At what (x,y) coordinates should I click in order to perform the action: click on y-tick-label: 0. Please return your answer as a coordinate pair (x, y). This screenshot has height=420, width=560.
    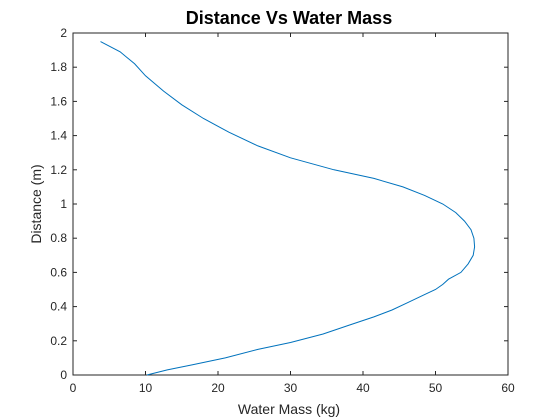
    Looking at the image, I should click on (63, 375).